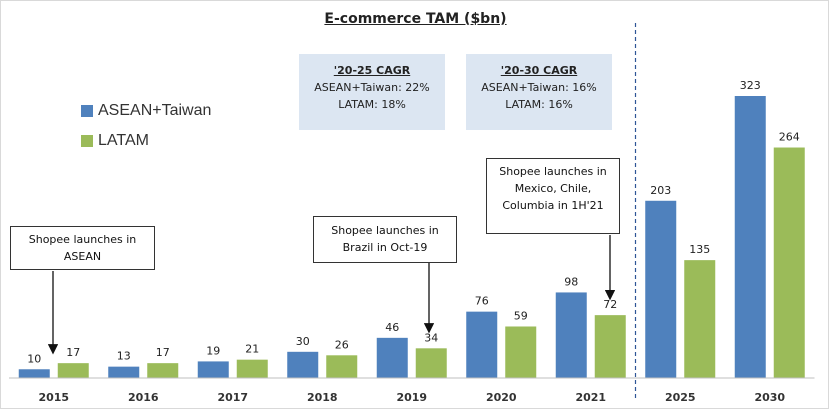 The image size is (829, 410). Describe the element at coordinates (213, 350) in the screenshot. I see `data-label: 19` at that location.